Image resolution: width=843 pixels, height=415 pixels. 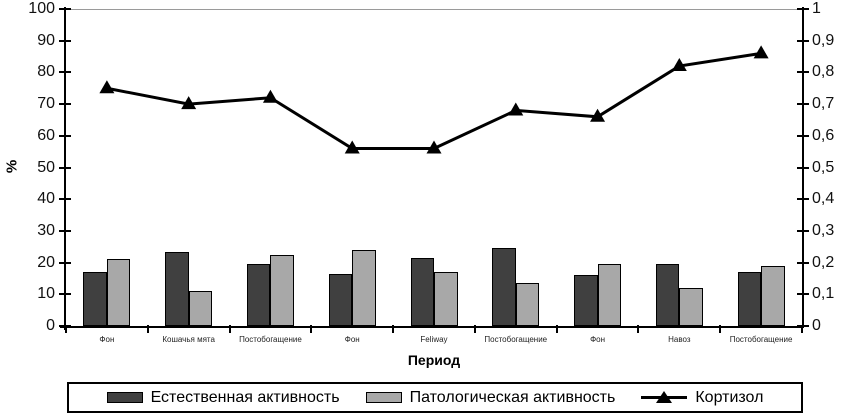 I want to click on left-axis-line, so click(x=65, y=168).